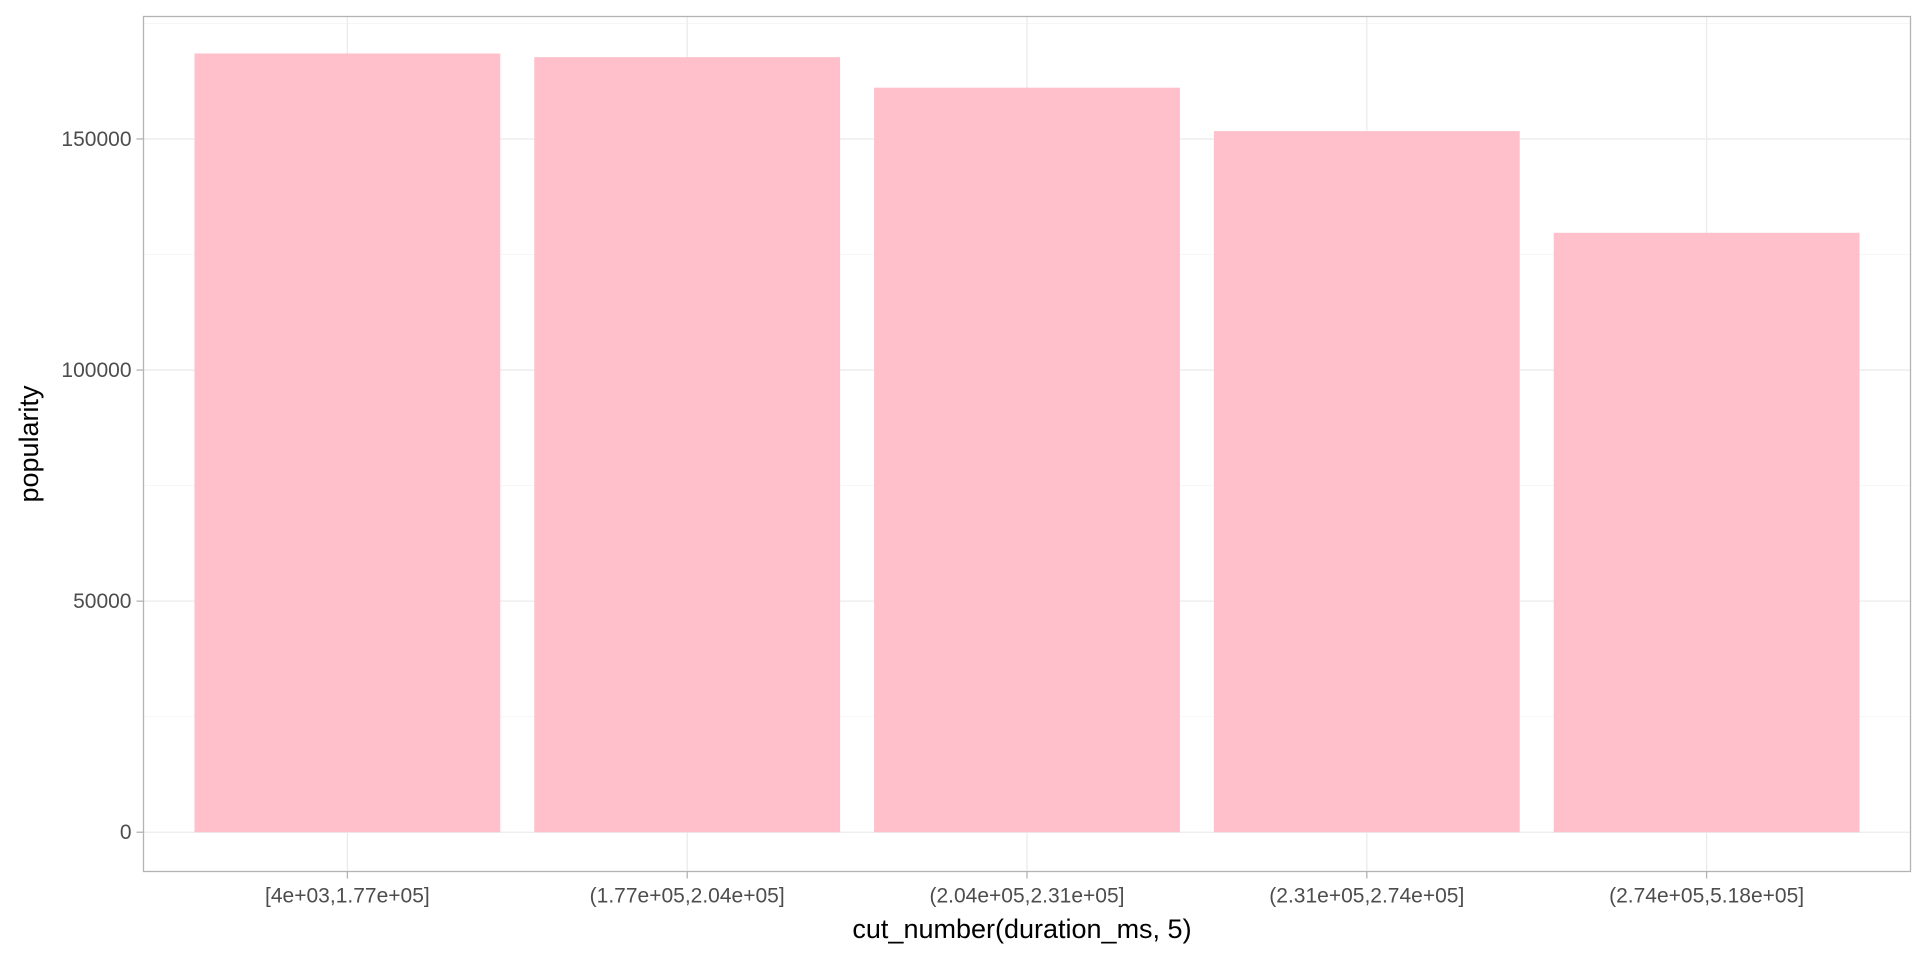 This screenshot has height=960, width=1920. I want to click on y-tick-label: 0, so click(126, 832).